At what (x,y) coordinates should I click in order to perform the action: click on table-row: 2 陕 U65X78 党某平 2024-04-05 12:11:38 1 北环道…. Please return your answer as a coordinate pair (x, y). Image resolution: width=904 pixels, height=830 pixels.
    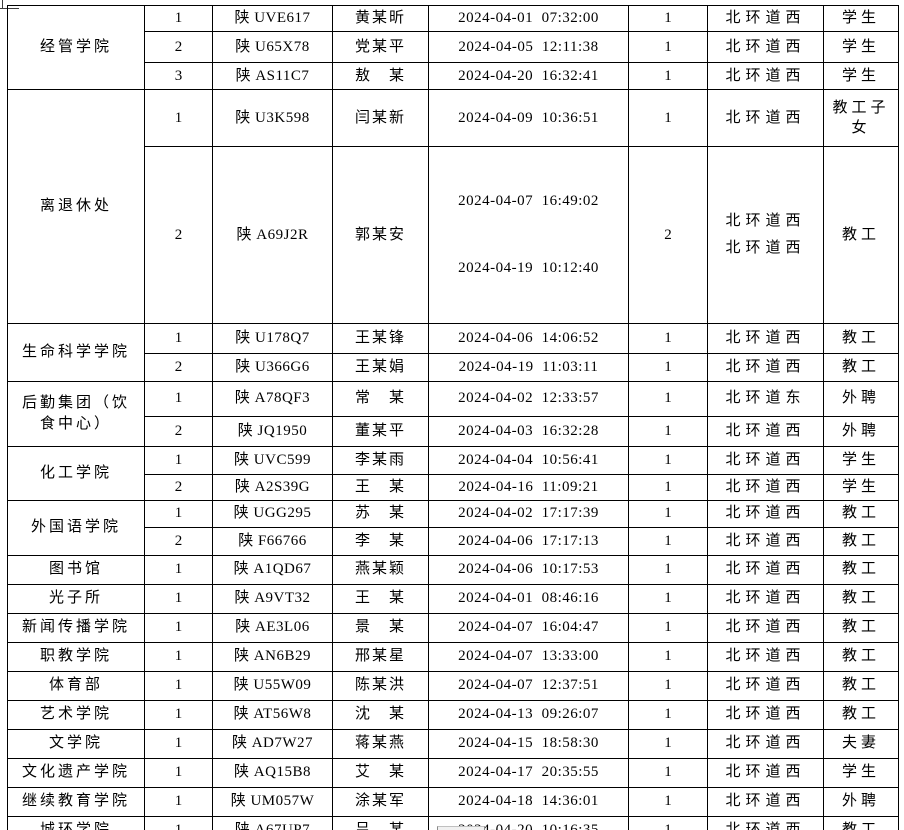
    Looking at the image, I should click on (453, 47).